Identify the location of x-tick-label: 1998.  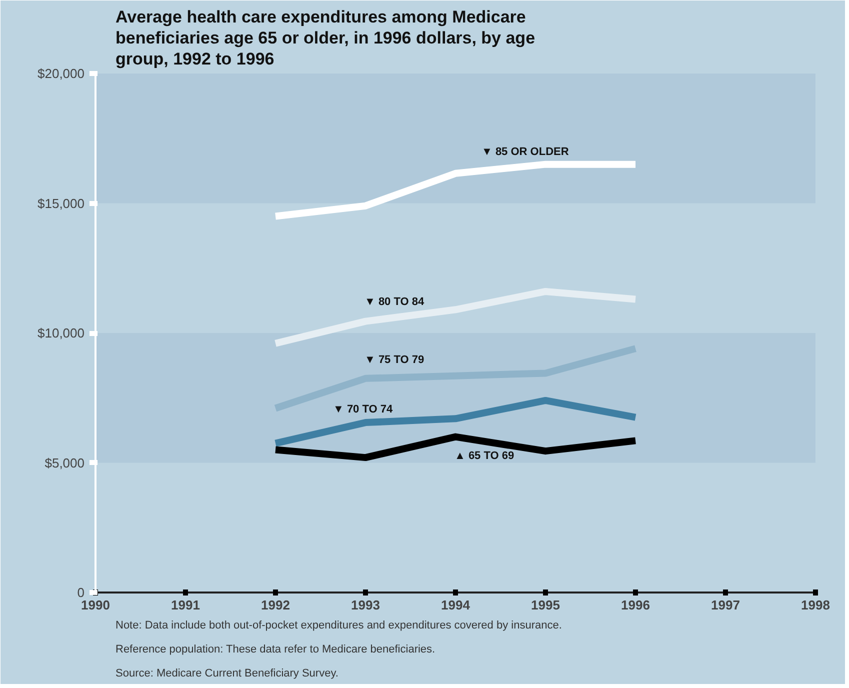
(815, 605).